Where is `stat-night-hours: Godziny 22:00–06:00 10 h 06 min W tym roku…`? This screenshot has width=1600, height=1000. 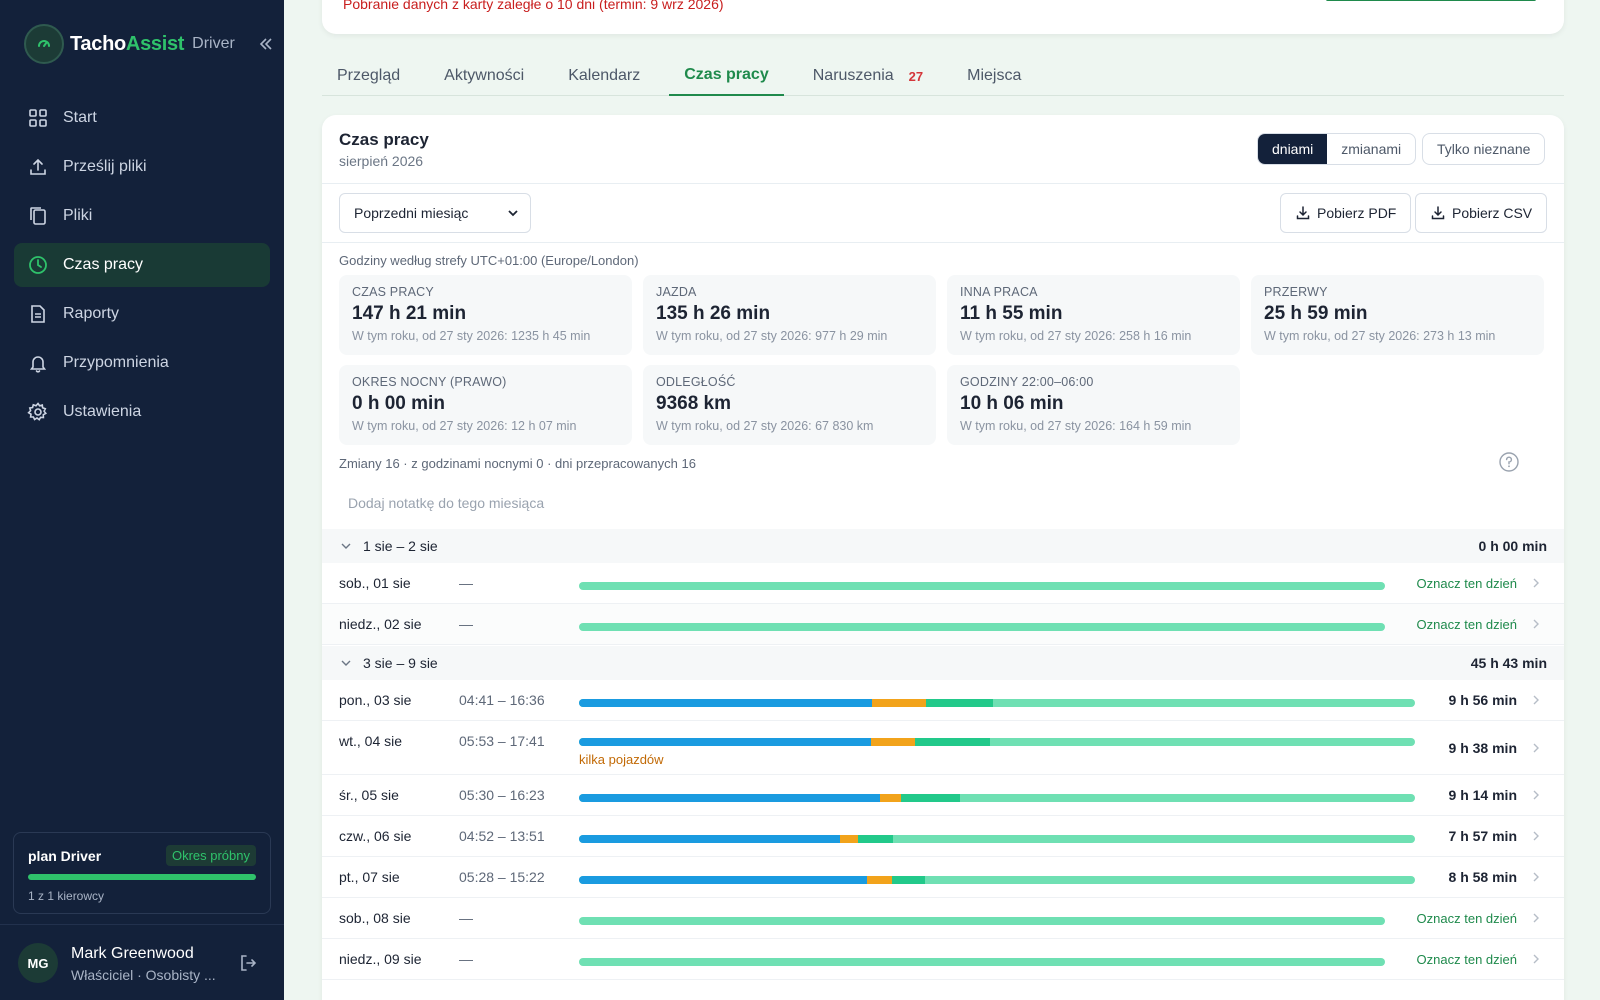
stat-night-hours: Godziny 22:00–06:00 10 h 06 min W tym roku… is located at coordinates (1093, 405).